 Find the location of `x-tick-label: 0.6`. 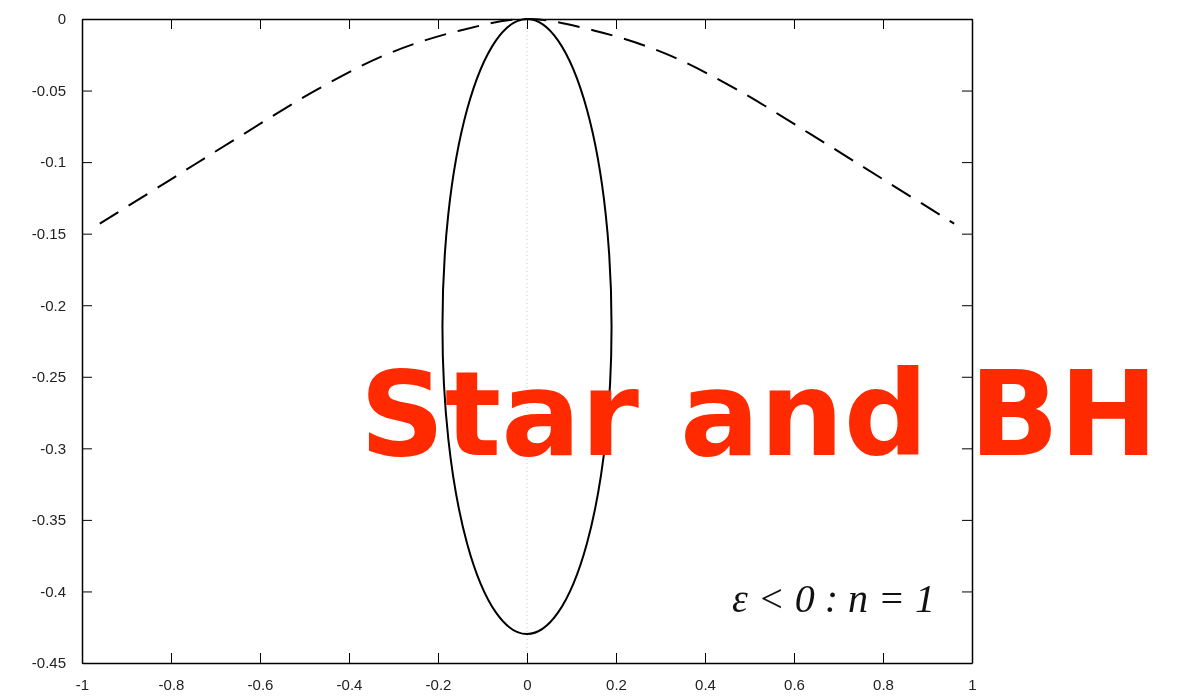

x-tick-label: 0.6 is located at coordinates (794, 684).